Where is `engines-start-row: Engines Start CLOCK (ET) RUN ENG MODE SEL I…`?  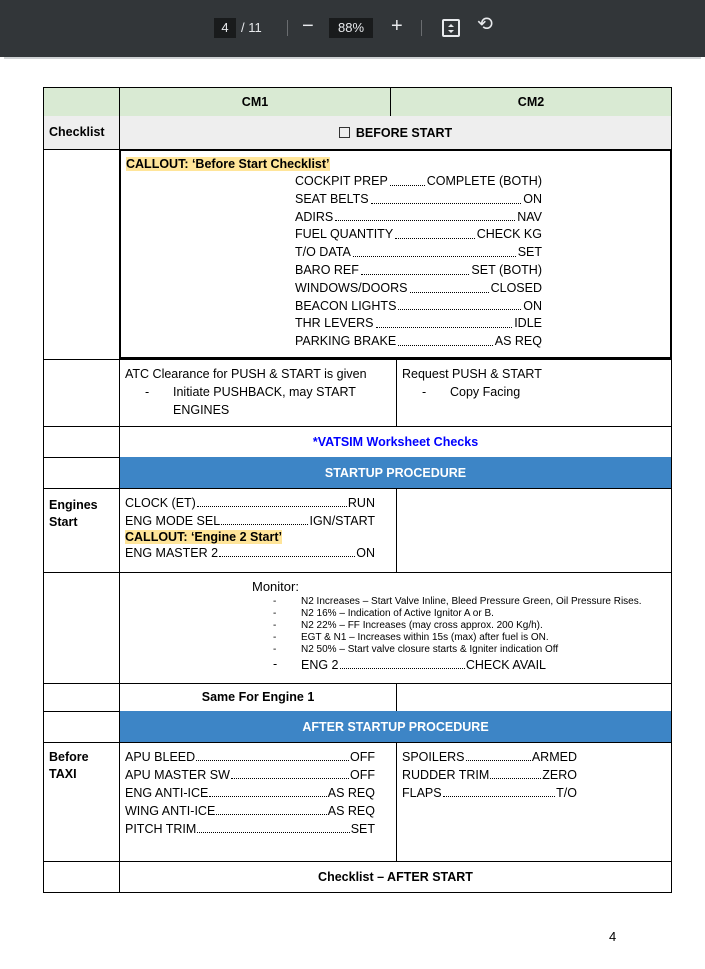 engines-start-row: Engines Start CLOCK (ET) RUN ENG MODE SEL I… is located at coordinates (357, 530).